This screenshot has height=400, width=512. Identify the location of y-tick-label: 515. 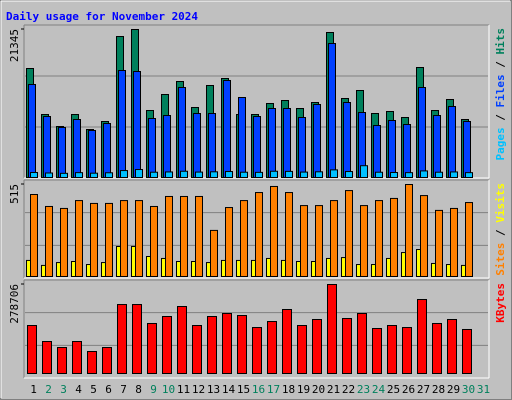
(14, 194).